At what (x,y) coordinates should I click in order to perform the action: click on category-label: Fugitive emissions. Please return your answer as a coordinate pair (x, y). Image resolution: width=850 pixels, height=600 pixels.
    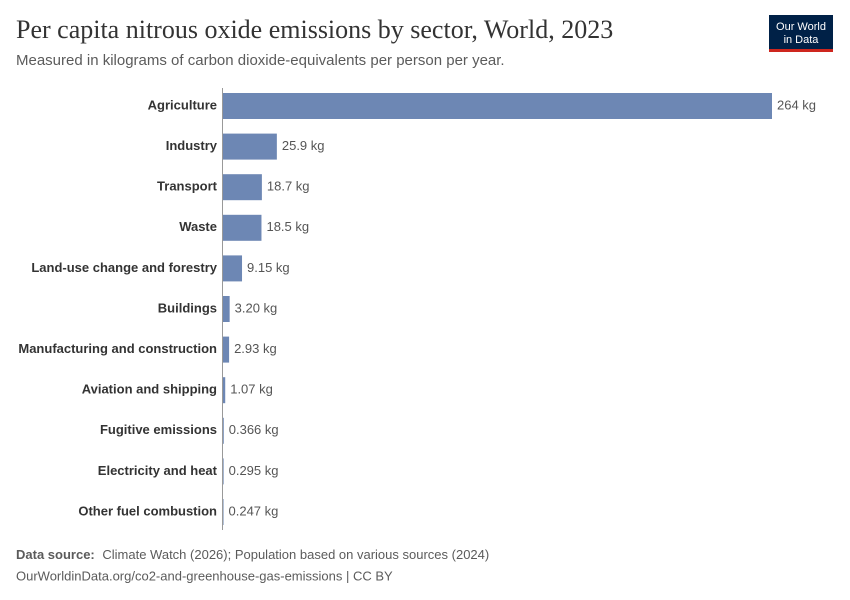
    Looking at the image, I should click on (158, 429).